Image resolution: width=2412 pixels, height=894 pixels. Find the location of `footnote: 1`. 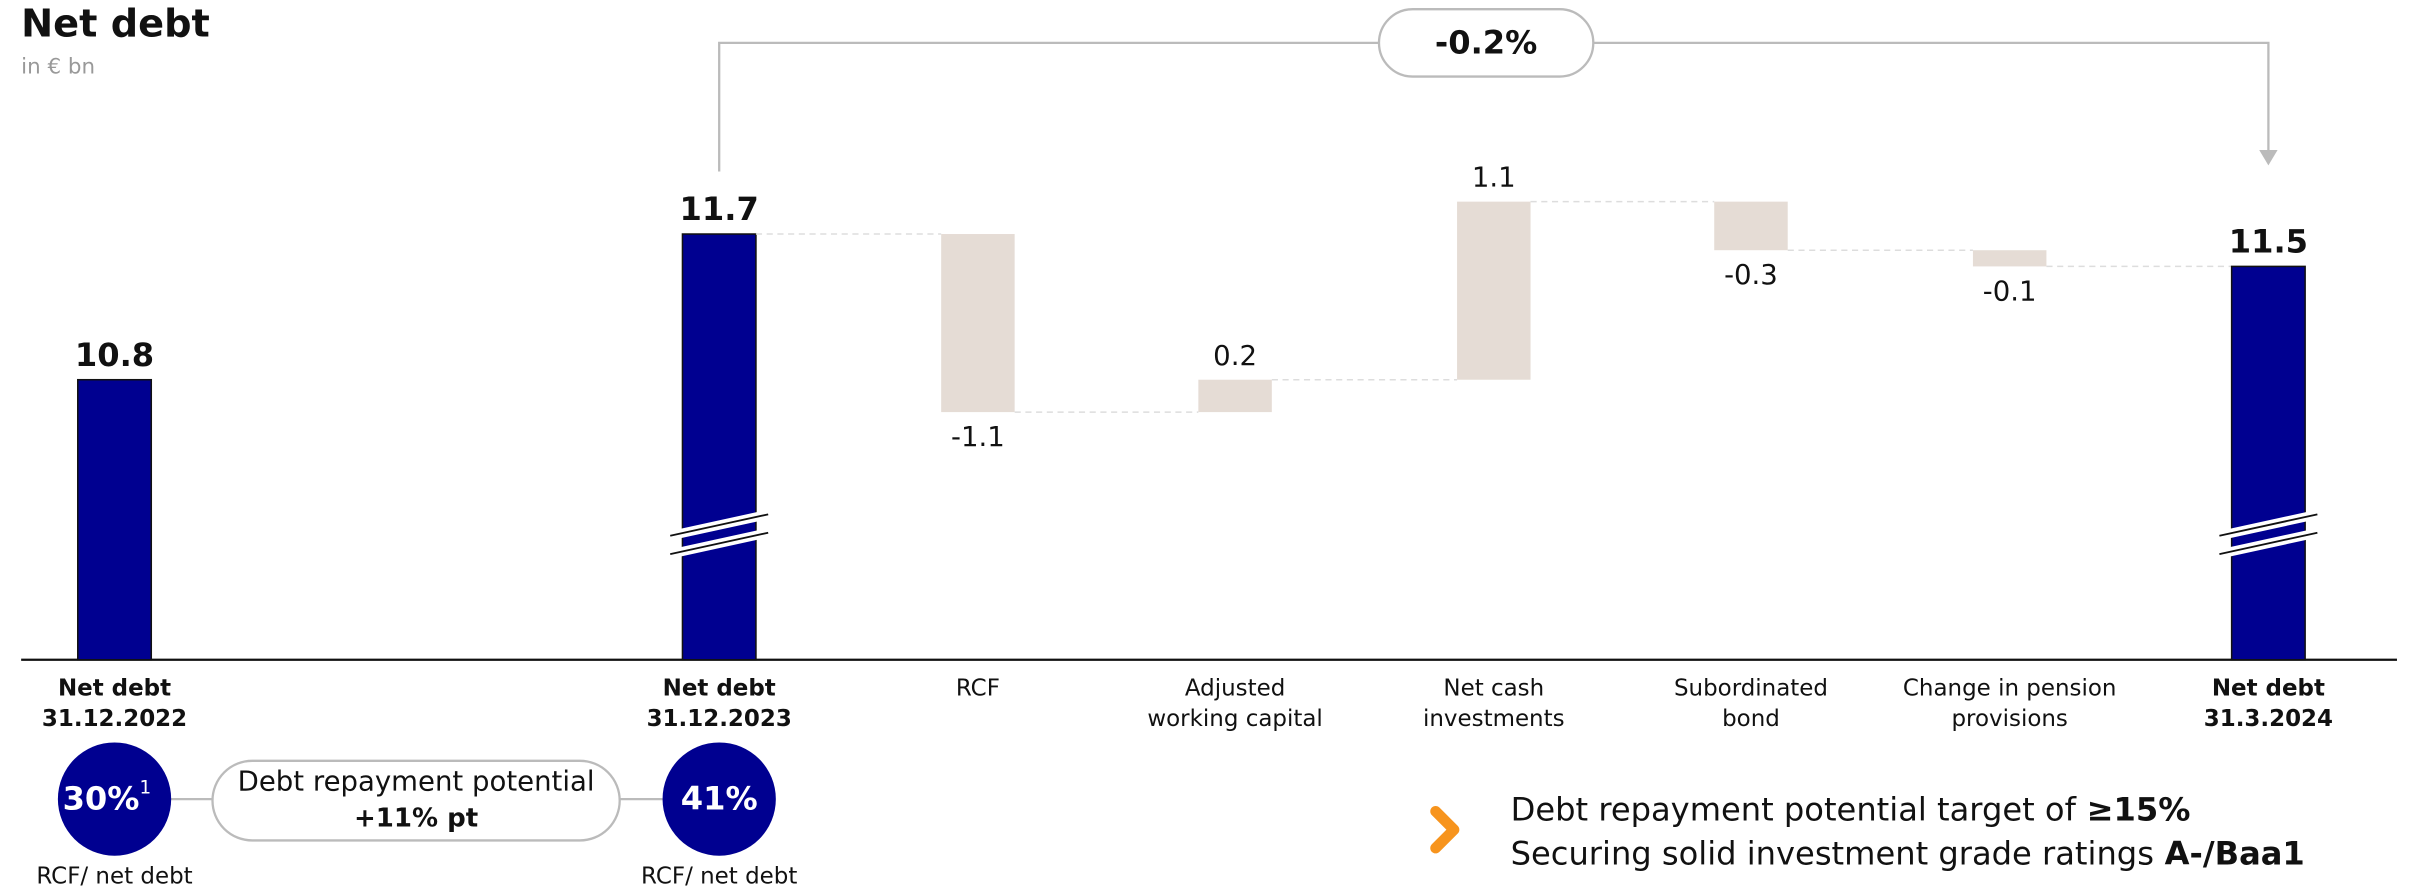

footnote: 1 is located at coordinates (145, 787).